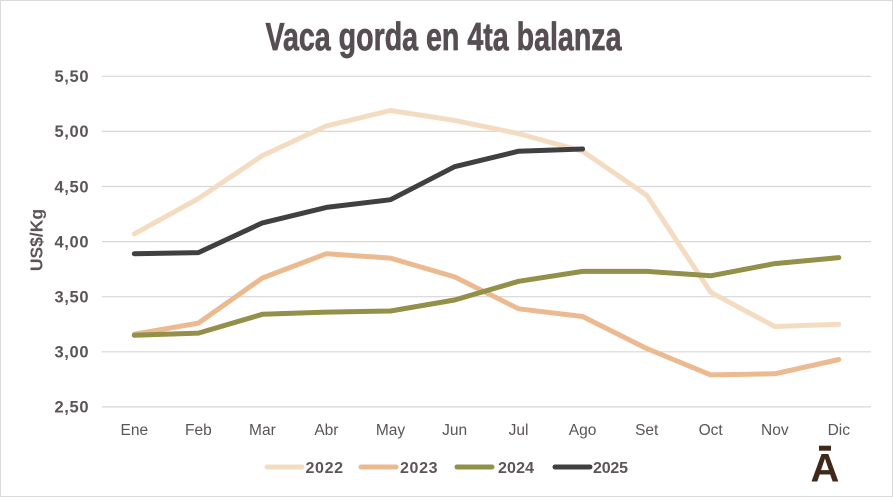 The height and width of the screenshot is (500, 893). What do you see at coordinates (72, 353) in the screenshot?
I see `svg-text: 3,00` at bounding box center [72, 353].